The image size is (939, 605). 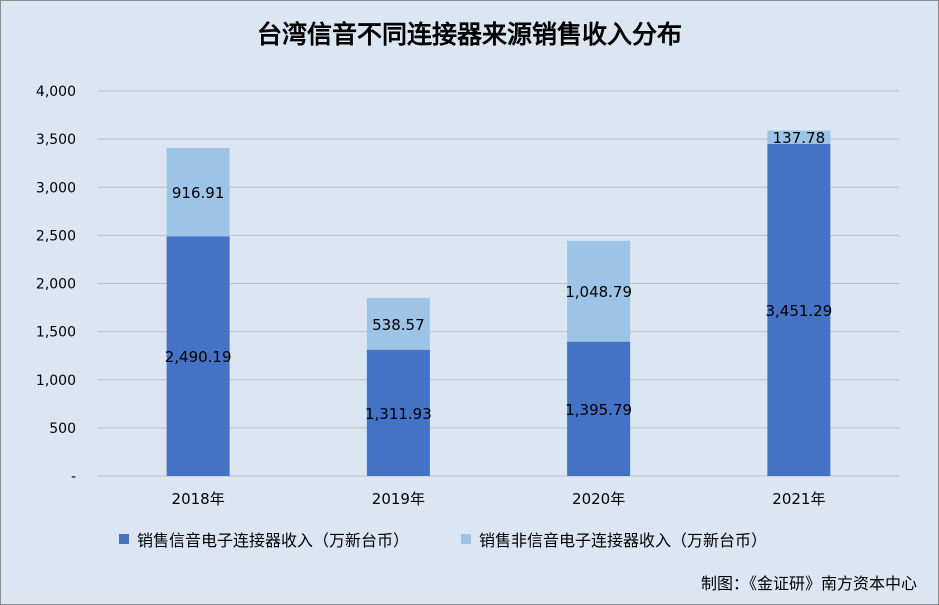 What do you see at coordinates (623, 540) in the screenshot?
I see `legend-label-secondary: 销售非信音电子连接器收入（万新台币）` at bounding box center [623, 540].